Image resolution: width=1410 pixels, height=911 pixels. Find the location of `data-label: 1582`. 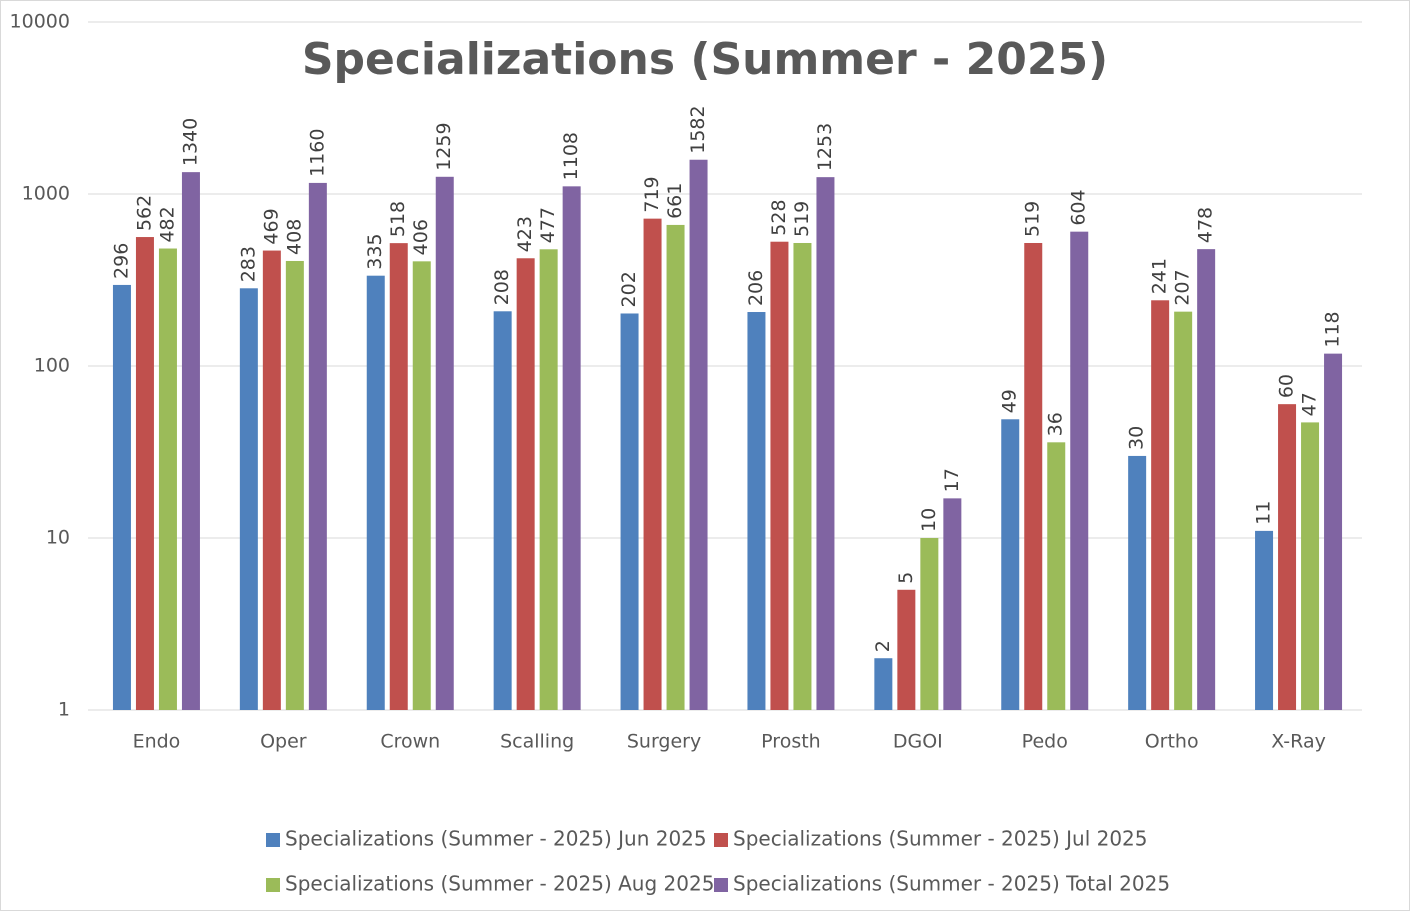

data-label: 1582 is located at coordinates (698, 129).